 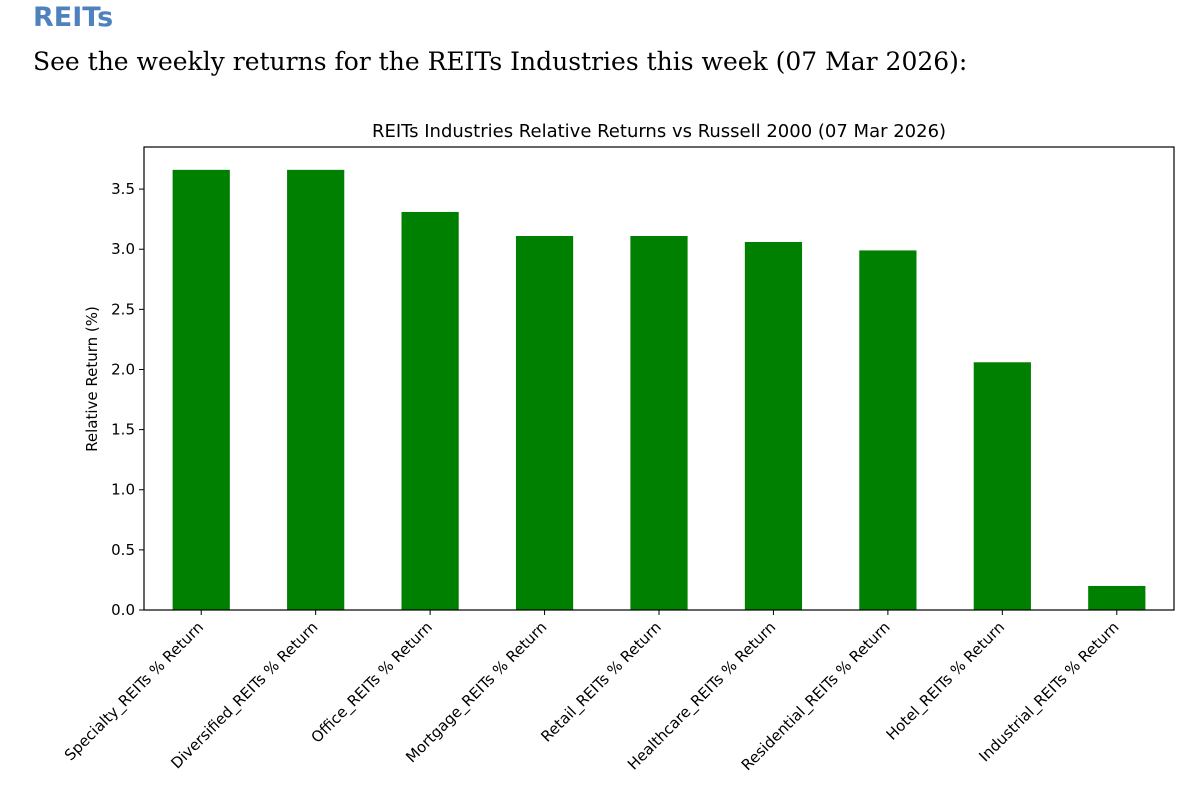 I want to click on y-tick-label: 1.5, so click(x=123, y=430).